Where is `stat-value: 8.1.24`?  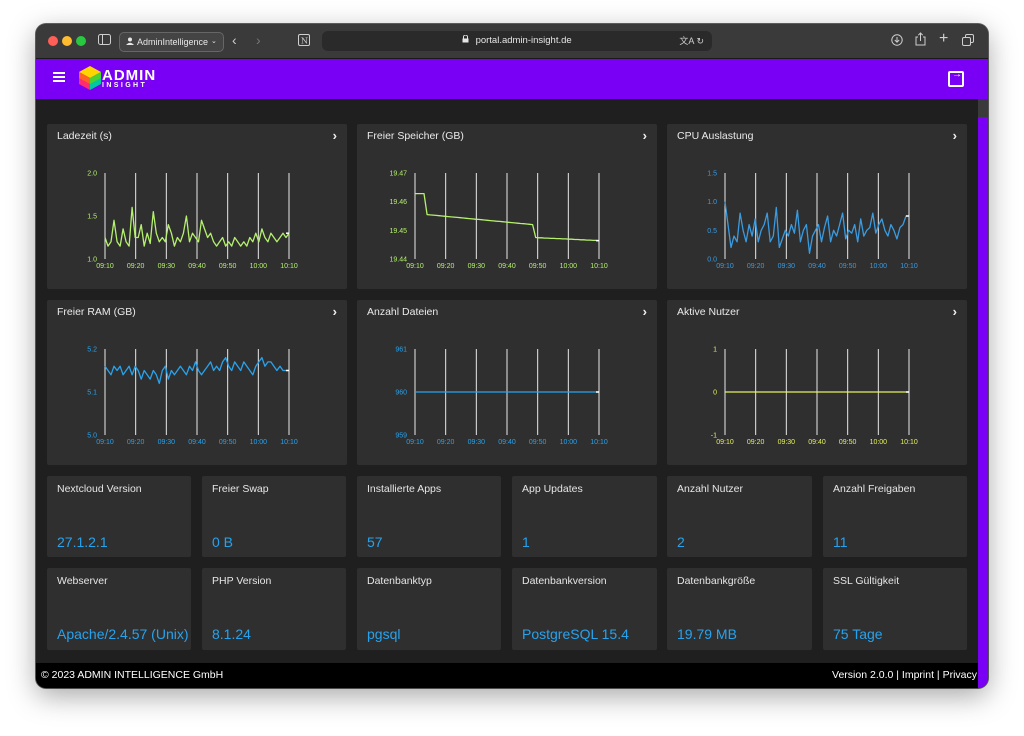 stat-value: 8.1.24 is located at coordinates (231, 634).